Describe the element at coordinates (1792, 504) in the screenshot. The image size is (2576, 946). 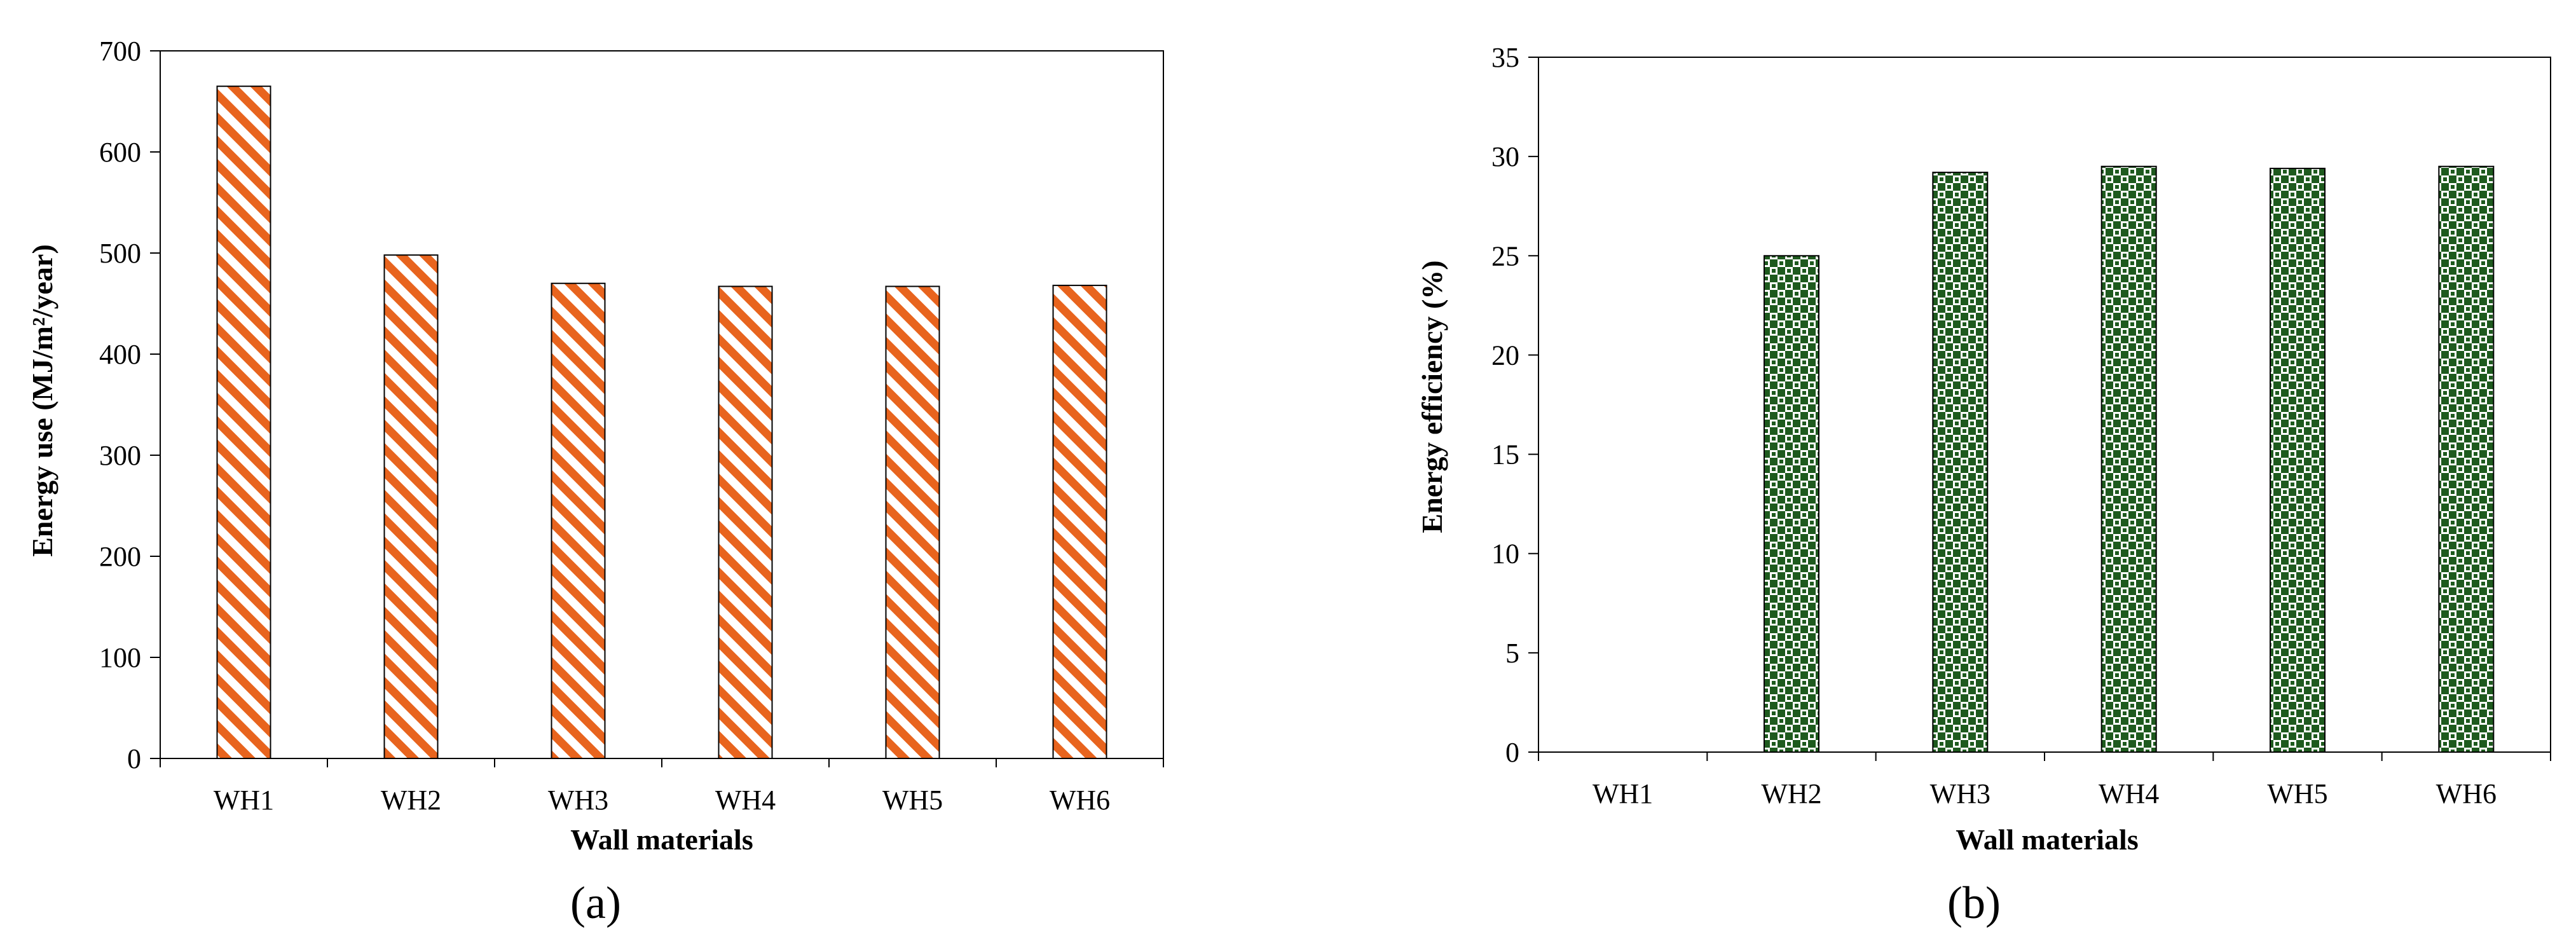
I see `bar-b-wh2` at that location.